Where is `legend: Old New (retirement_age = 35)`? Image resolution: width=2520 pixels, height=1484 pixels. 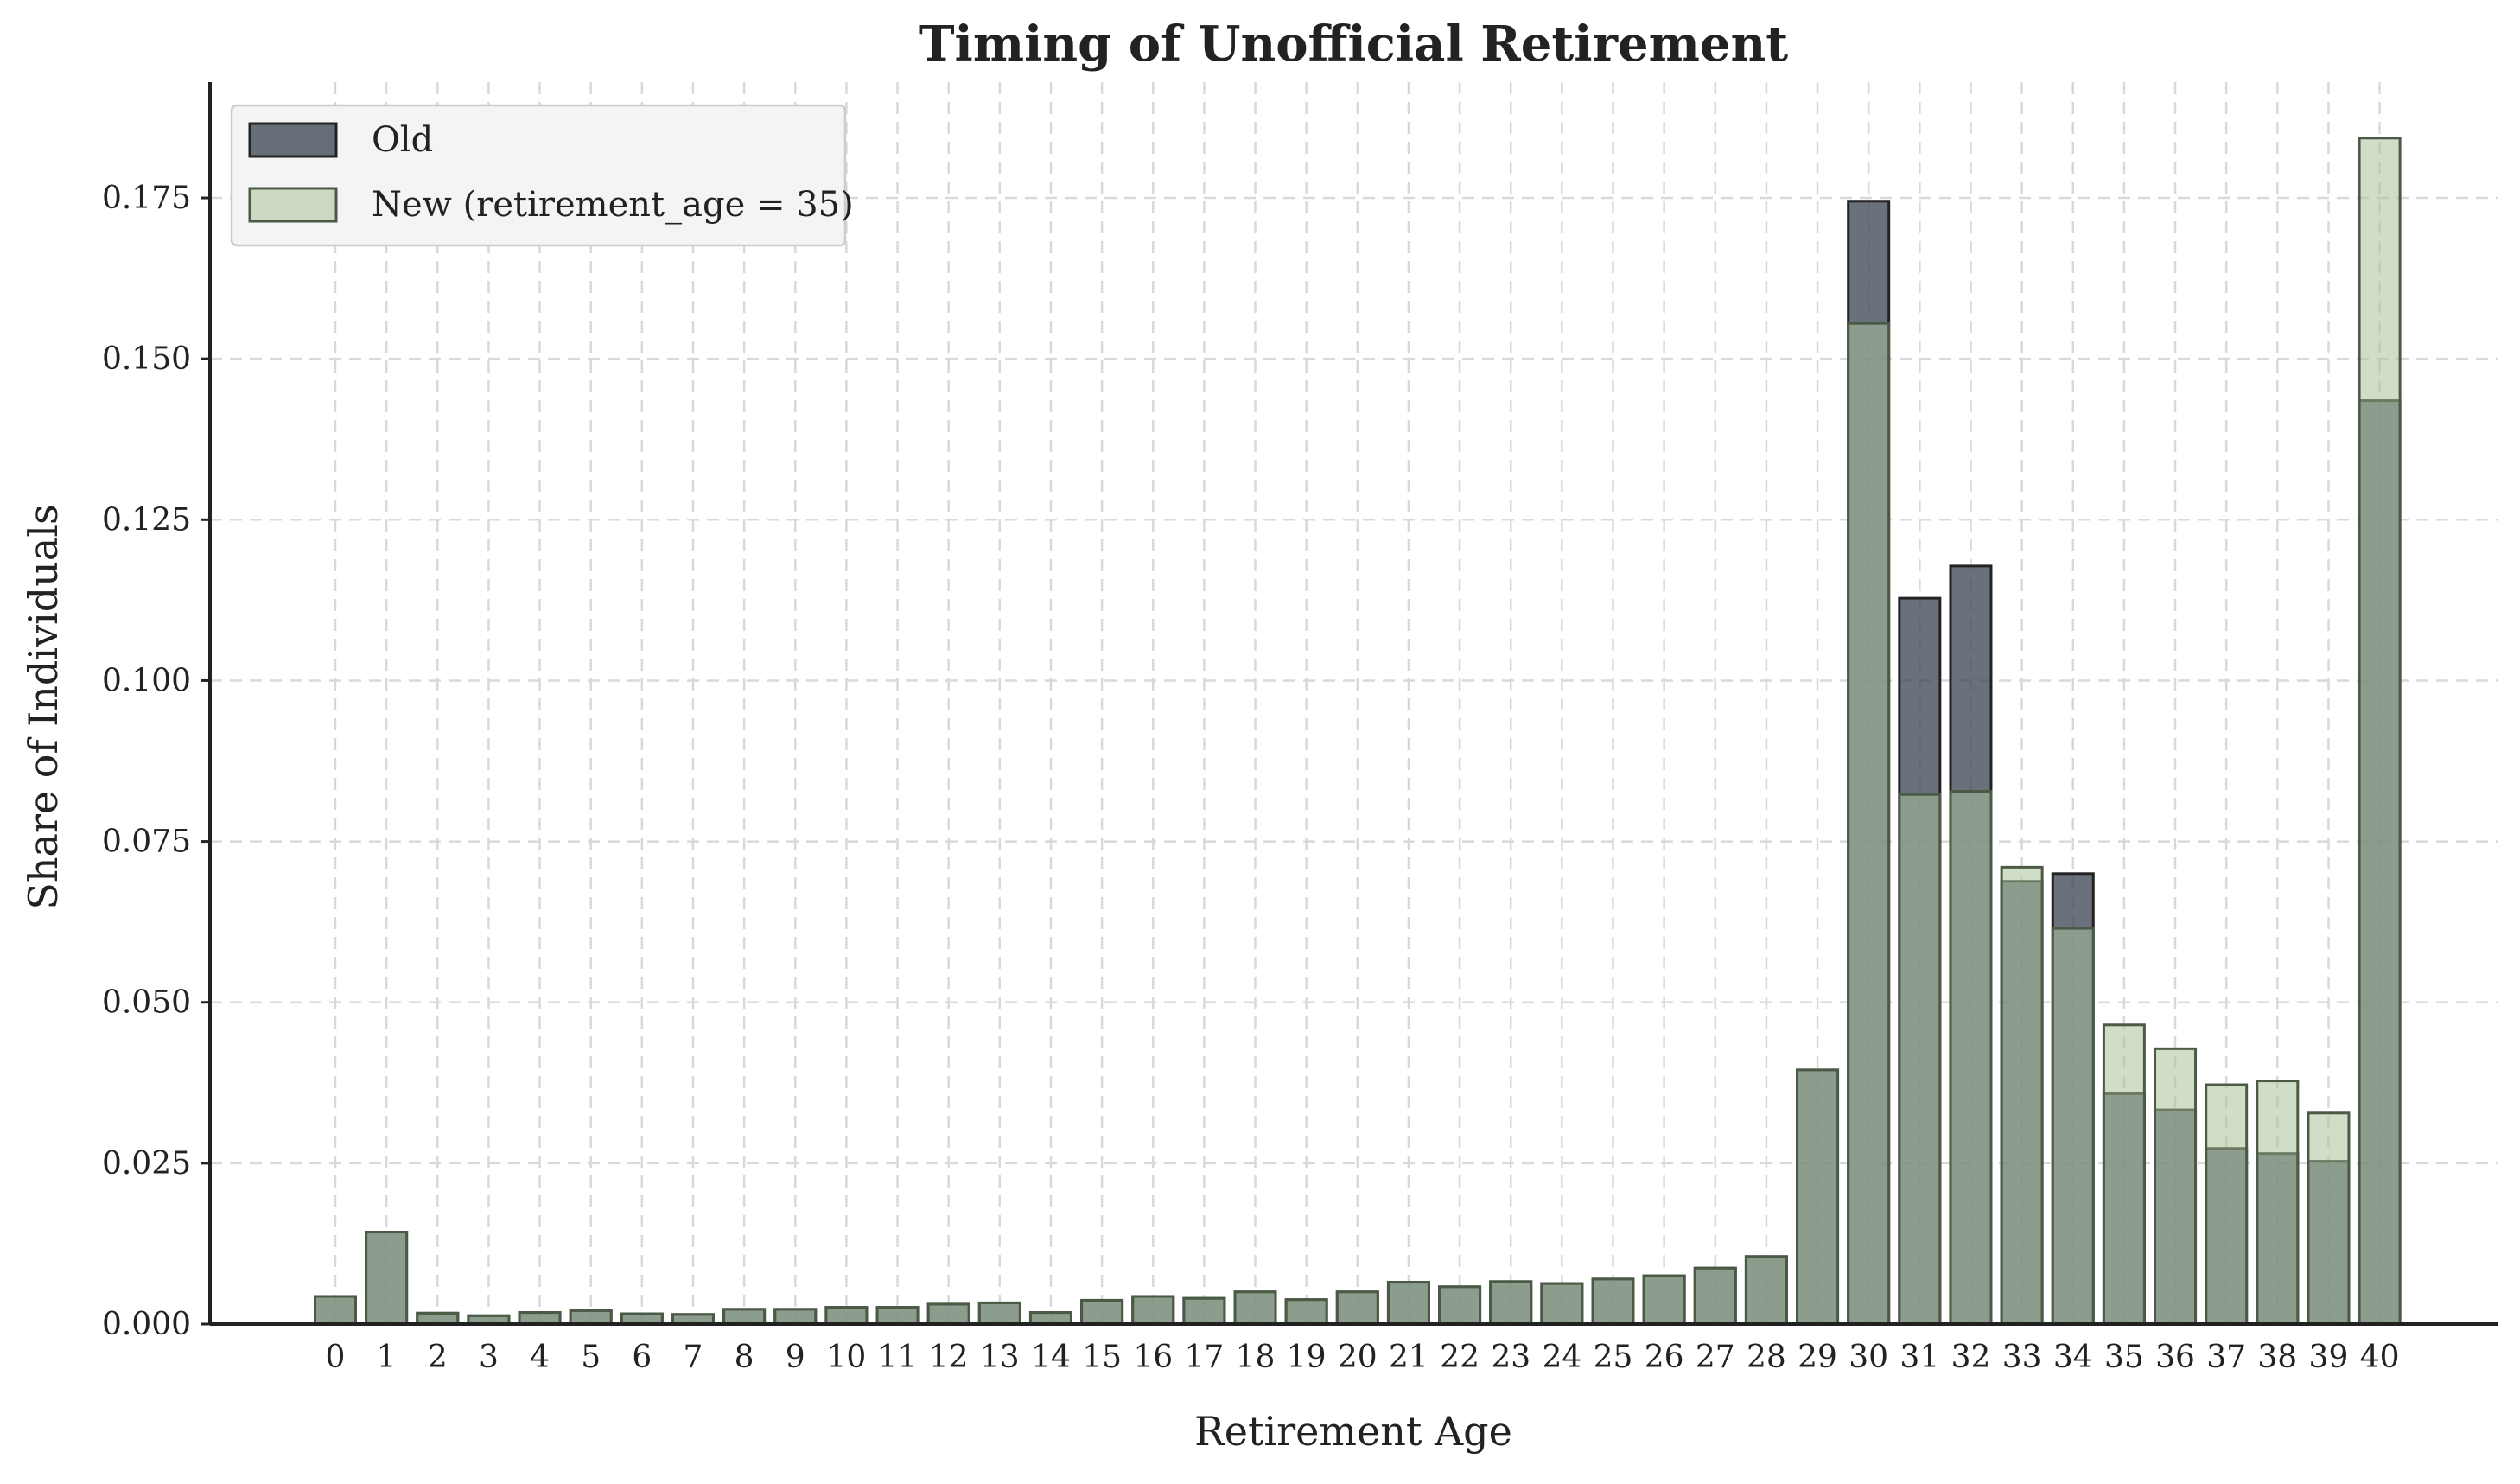 legend: Old New (retirement_age = 35) is located at coordinates (542, 175).